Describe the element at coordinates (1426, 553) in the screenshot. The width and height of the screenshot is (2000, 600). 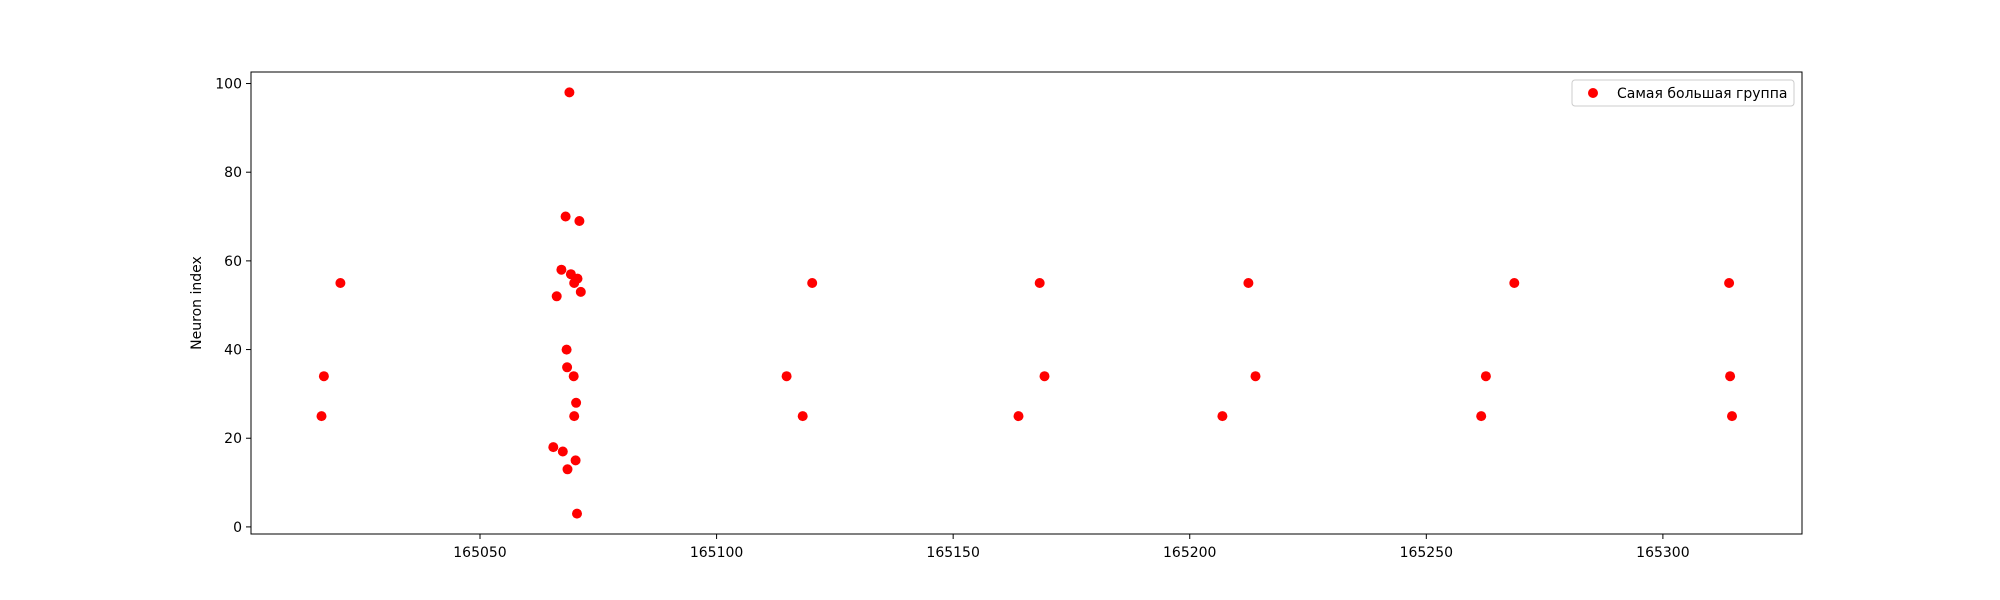
I see `x-tick-label: 165250` at that location.